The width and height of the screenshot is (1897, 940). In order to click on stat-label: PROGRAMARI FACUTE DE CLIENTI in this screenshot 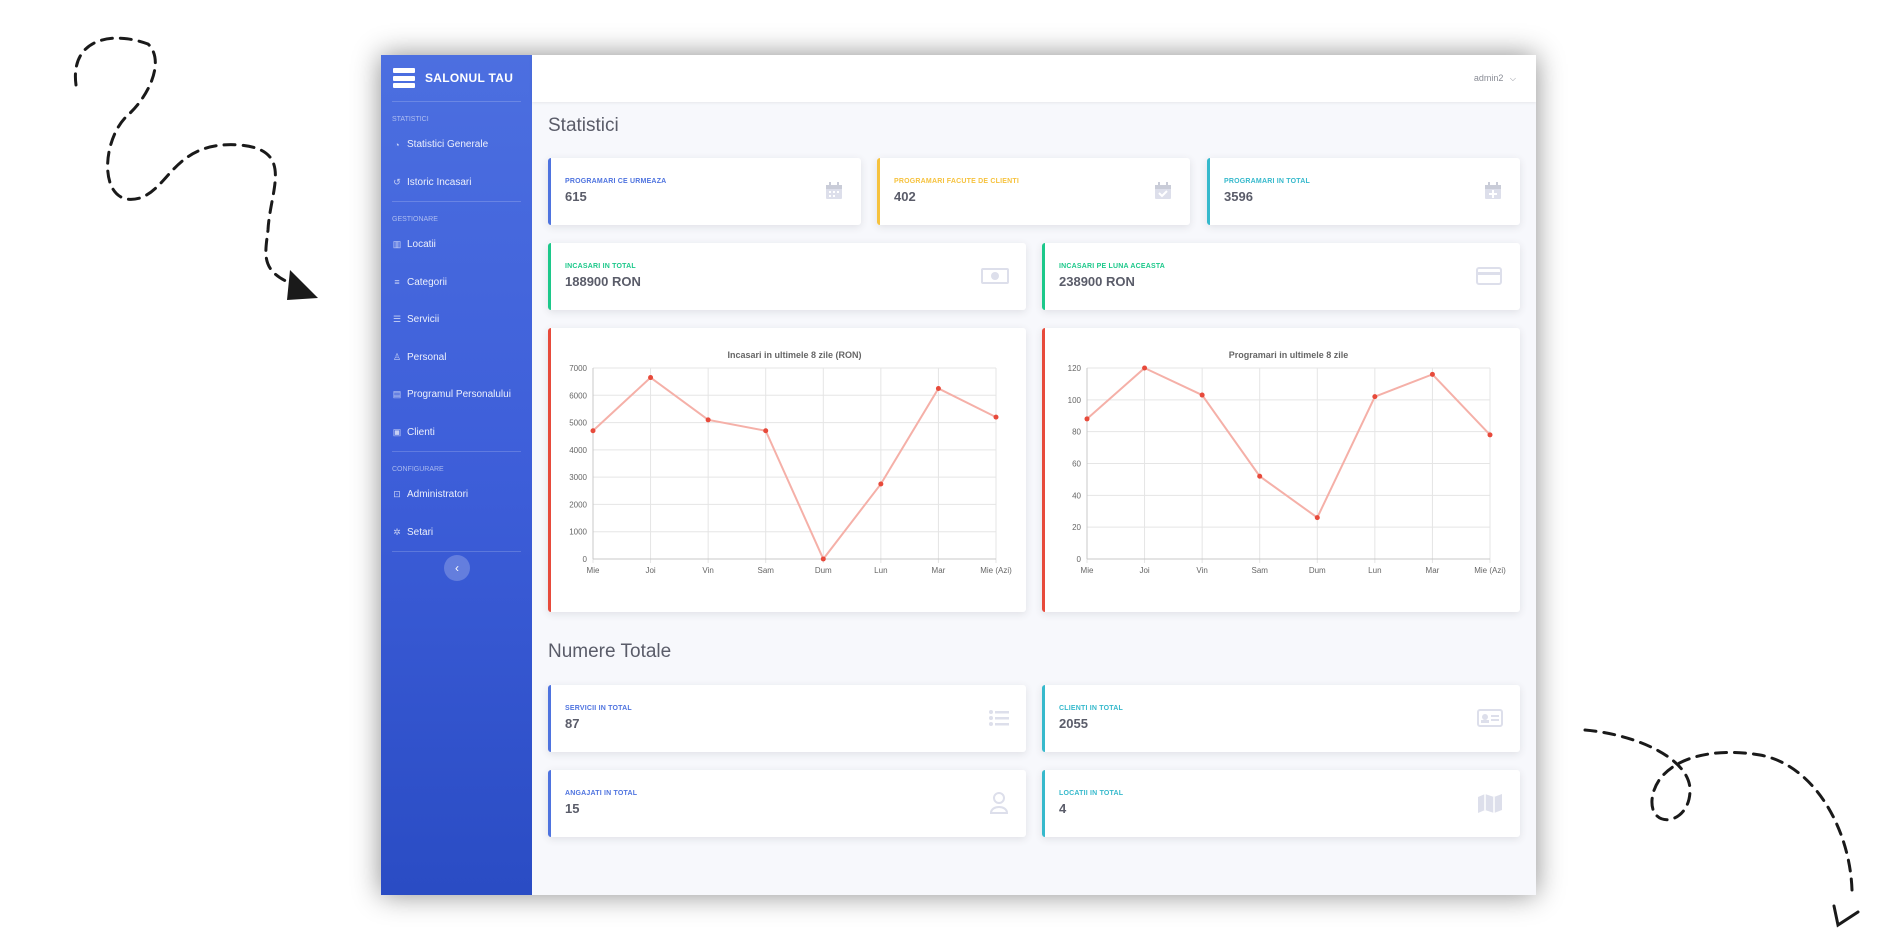, I will do `click(956, 181)`.